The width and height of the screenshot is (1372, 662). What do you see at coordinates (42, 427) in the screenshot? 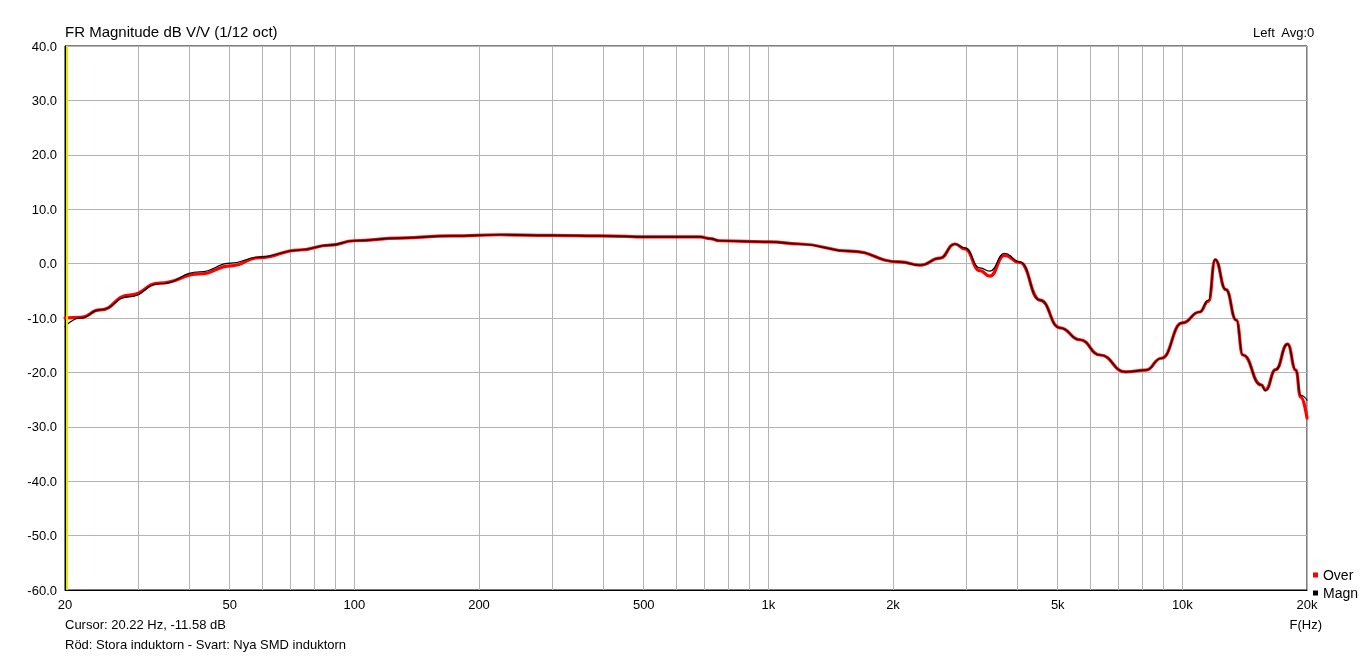
I see `y-tick-label: -30.0` at bounding box center [42, 427].